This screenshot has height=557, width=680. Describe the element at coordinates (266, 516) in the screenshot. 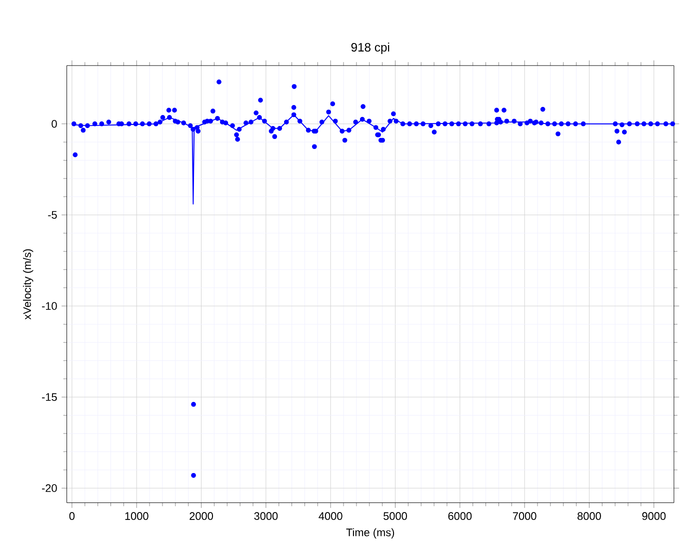

I see `x-tick-label: 3000` at that location.